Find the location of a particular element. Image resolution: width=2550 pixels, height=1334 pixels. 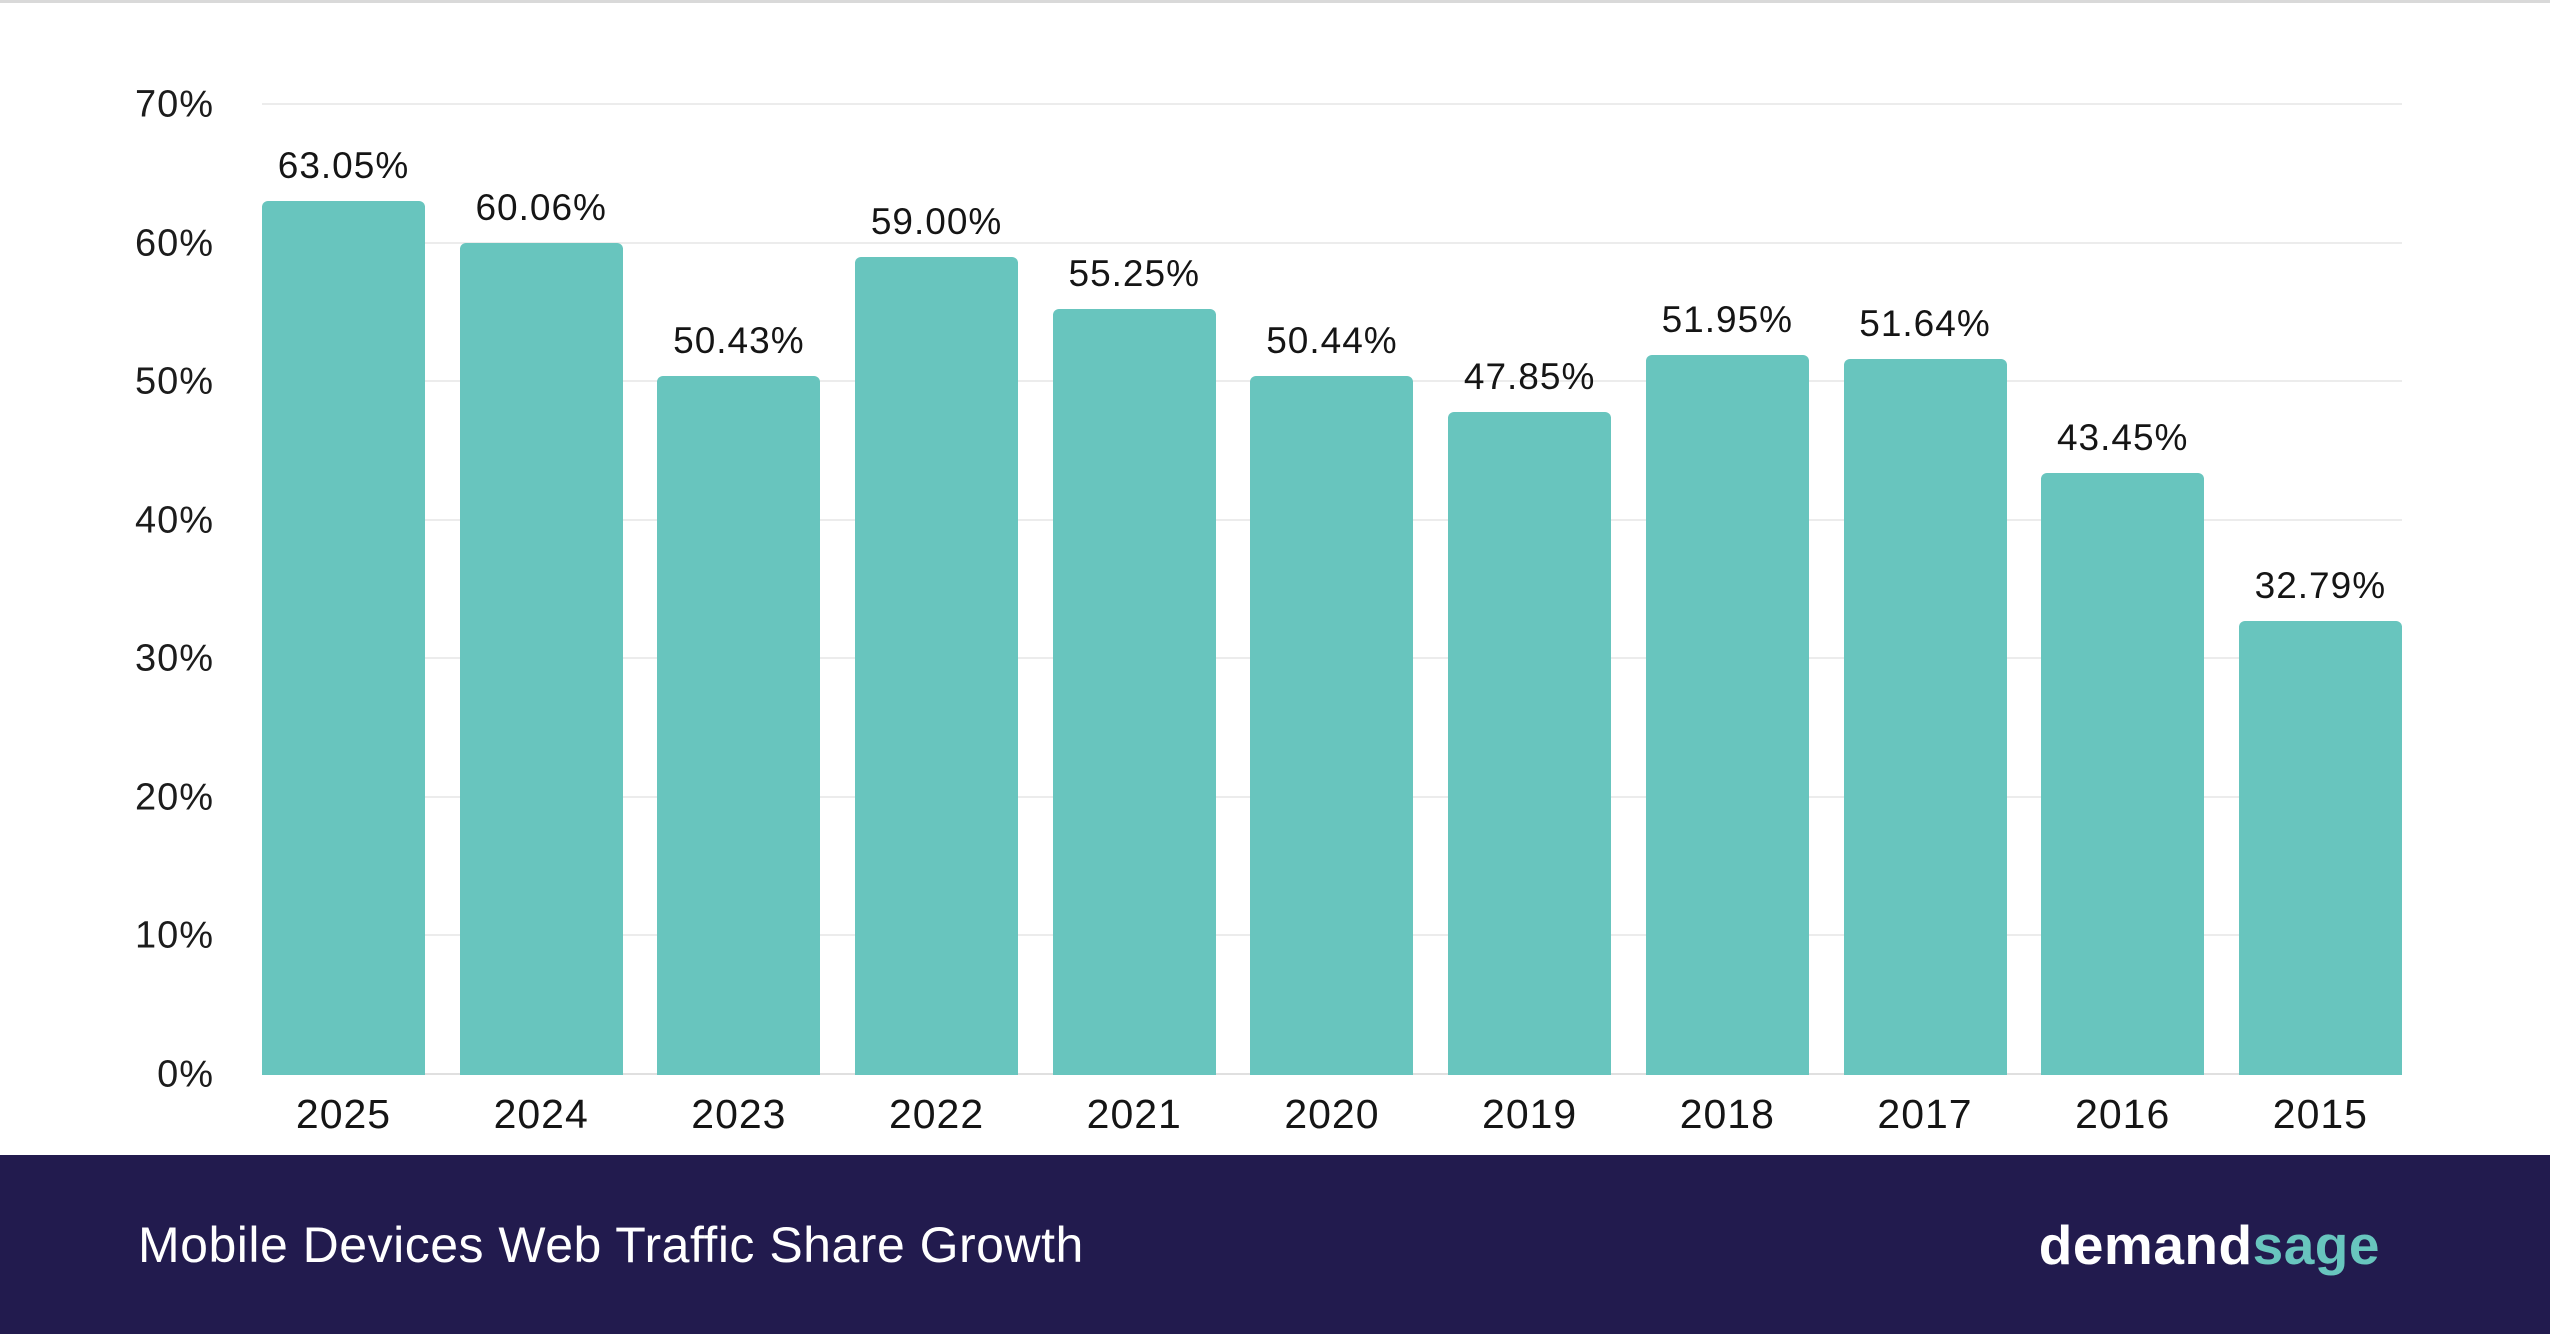

bar-column: 50.44% 2020 is located at coordinates (1332, 621).